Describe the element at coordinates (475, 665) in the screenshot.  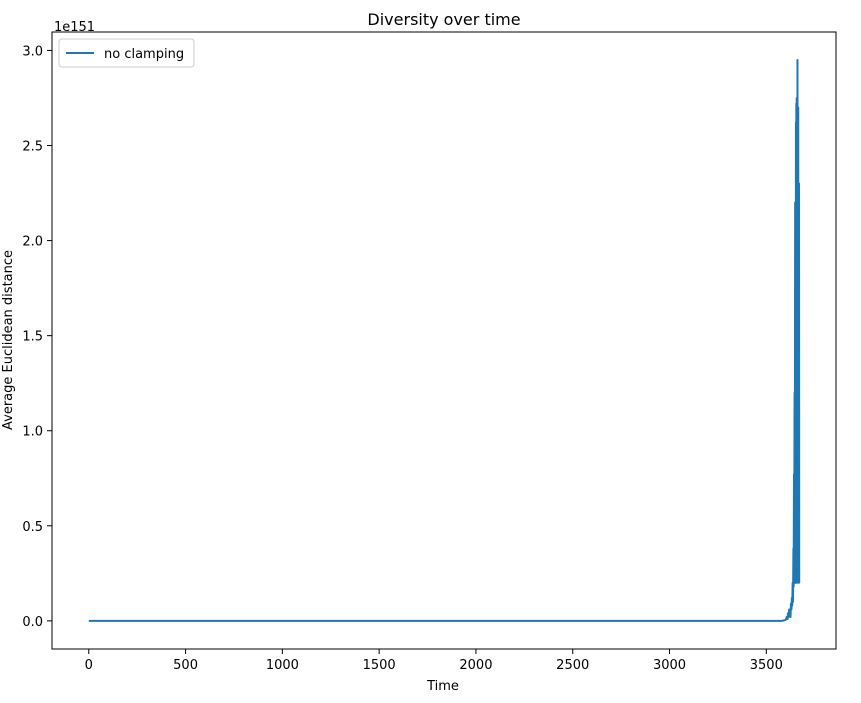
I see `x-tick-label: 2000` at that location.